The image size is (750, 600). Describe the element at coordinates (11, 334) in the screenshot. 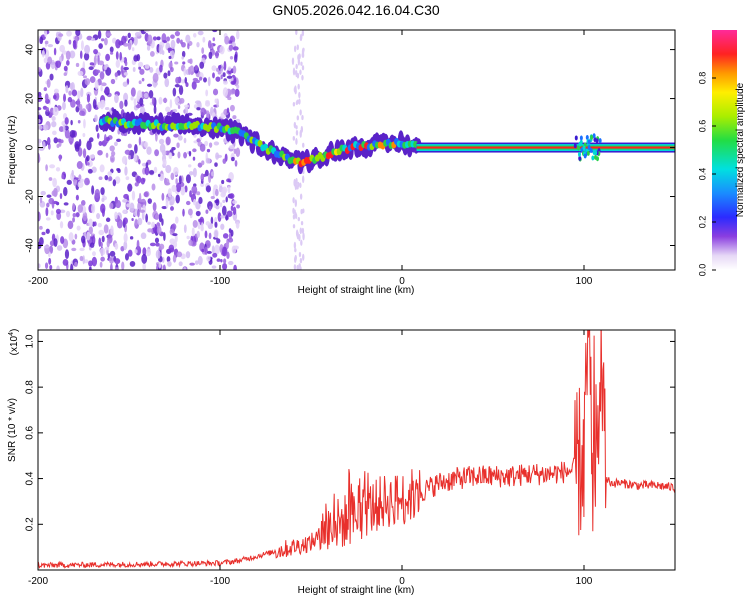

I see `snr-scale-exponent: 4` at that location.